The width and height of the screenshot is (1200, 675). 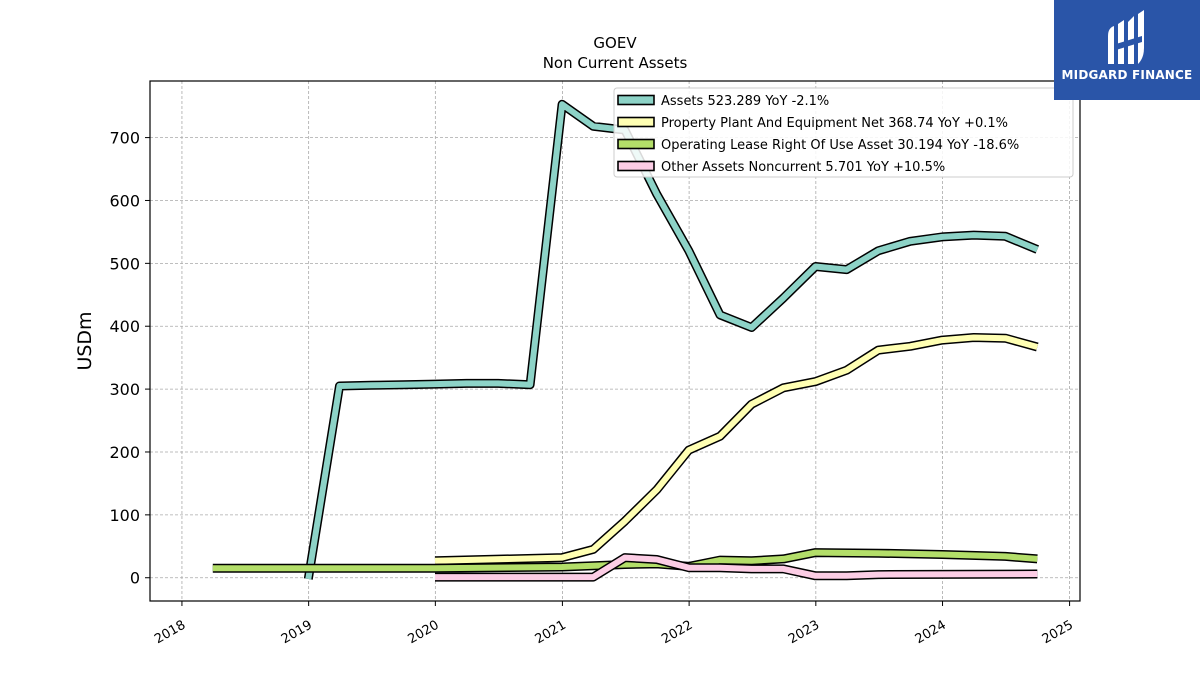 I want to click on y-tick-label: 300, so click(x=124, y=389).